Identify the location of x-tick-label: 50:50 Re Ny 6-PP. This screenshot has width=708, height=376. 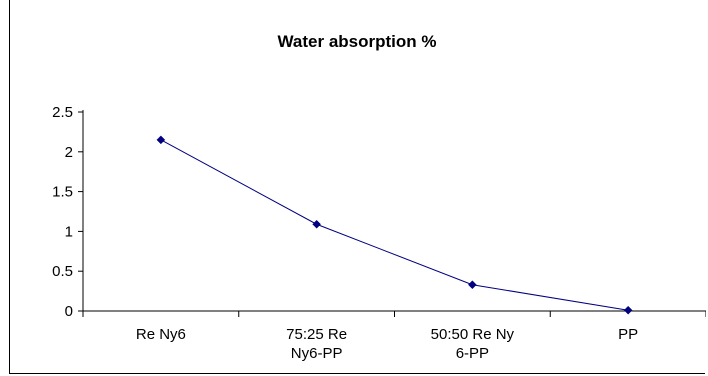
(473, 344).